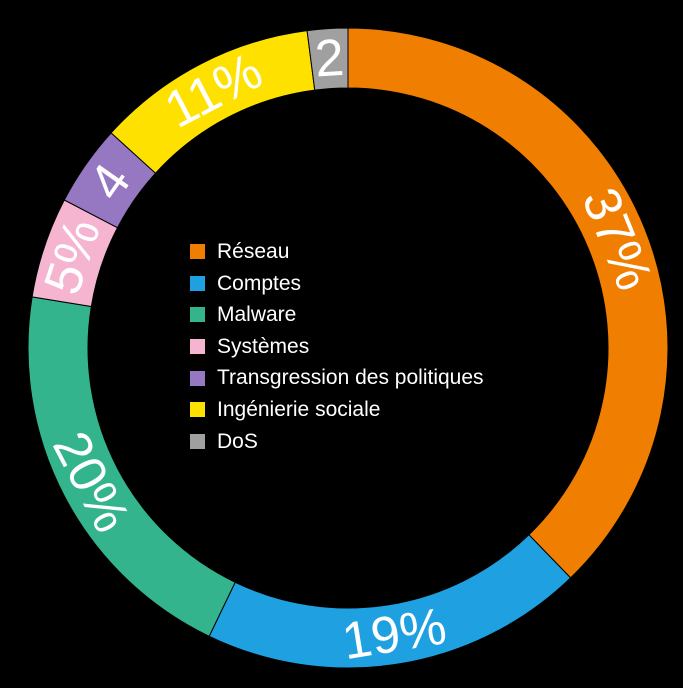  Describe the element at coordinates (337, 284) in the screenshot. I see `legend-item-comptes: Comptes` at that location.